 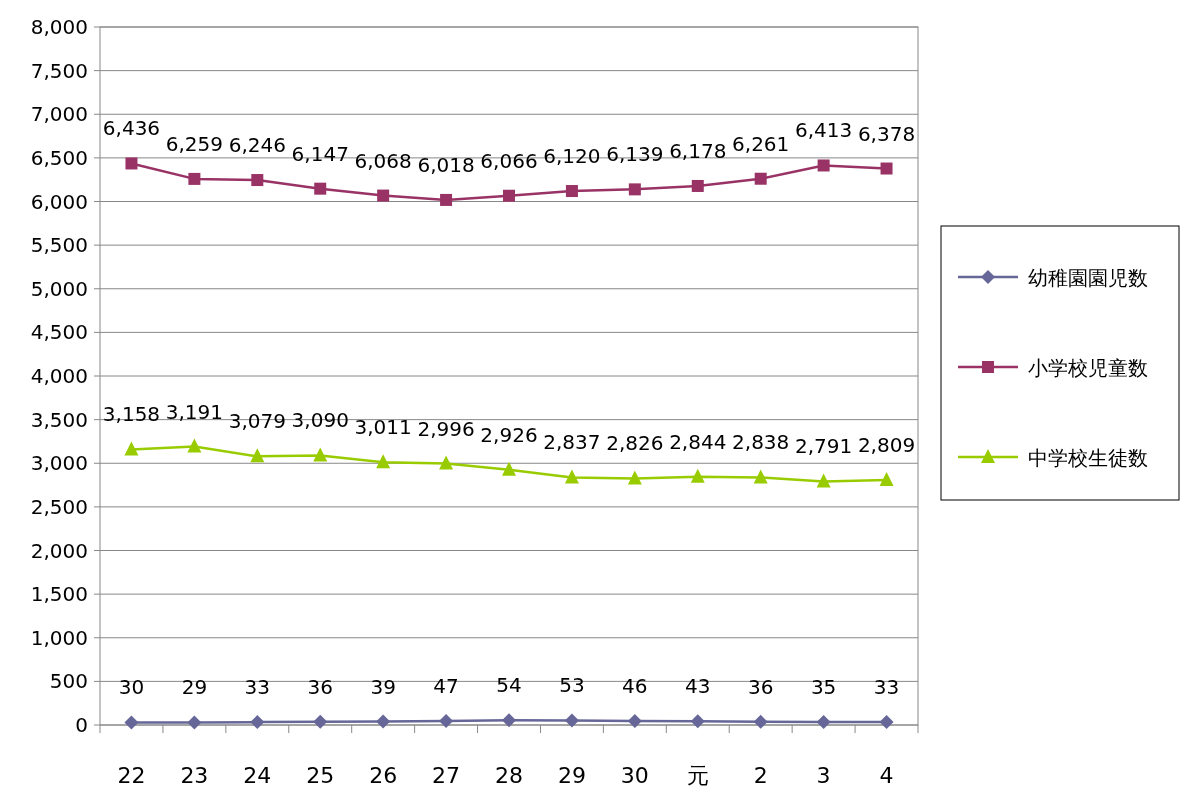 What do you see at coordinates (446, 685) in the screenshot?
I see `data-label: 47` at bounding box center [446, 685].